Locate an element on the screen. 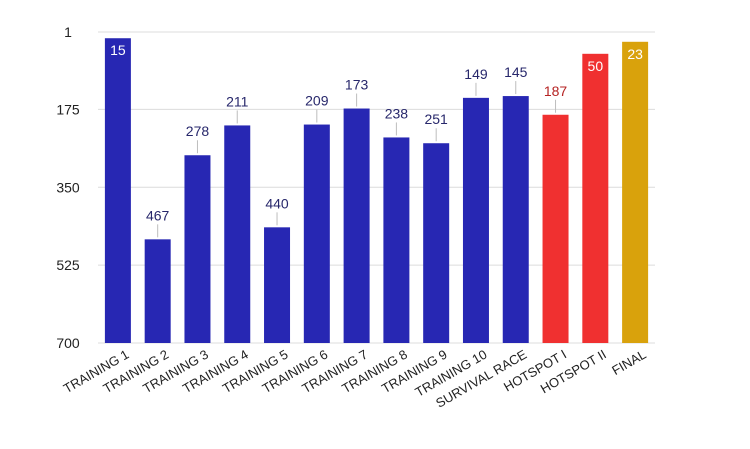 The image size is (750, 449). data-label: 440 is located at coordinates (277, 203).